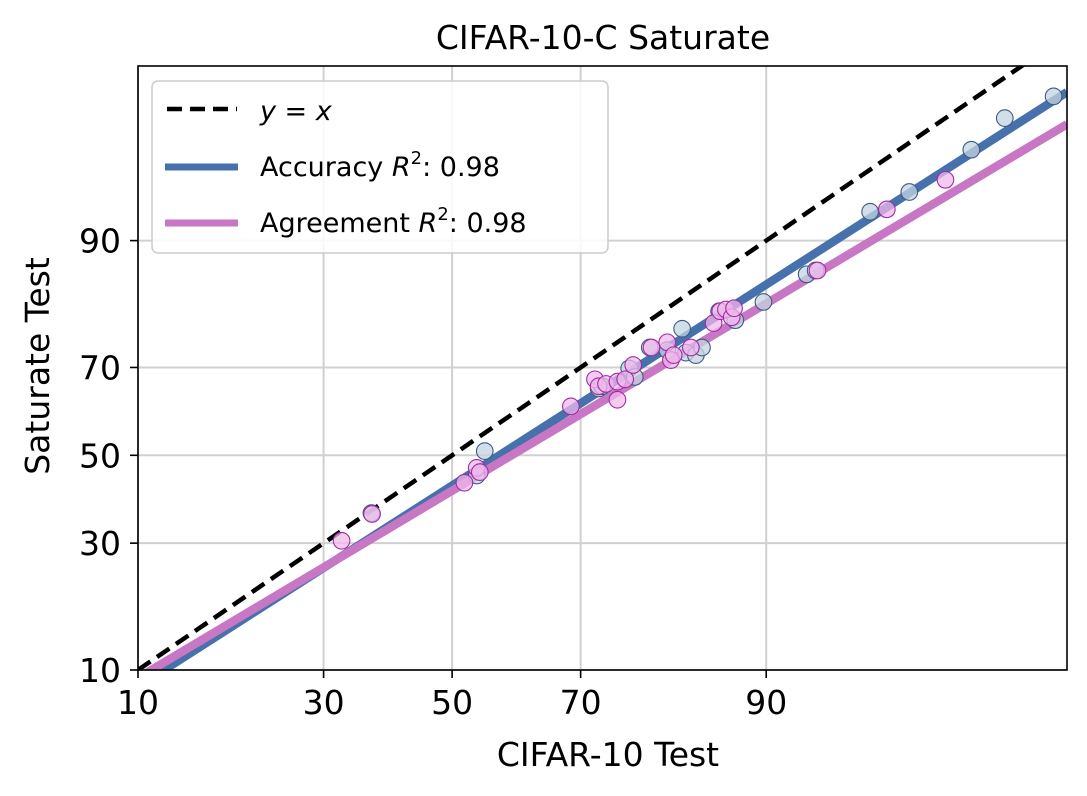  Describe the element at coordinates (324, 702) in the screenshot. I see `x-tick-label: 30` at that location.